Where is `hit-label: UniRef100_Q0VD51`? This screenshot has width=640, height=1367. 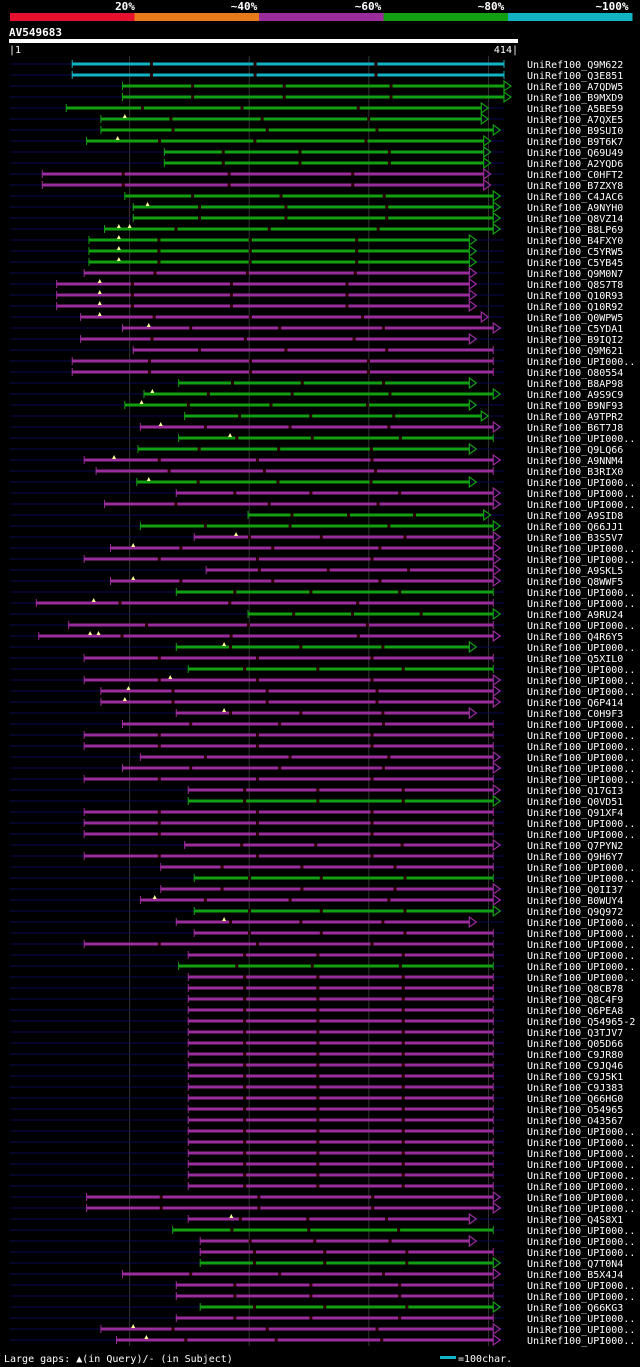 hit-label: UniRef100_Q0VD51 is located at coordinates (575, 802).